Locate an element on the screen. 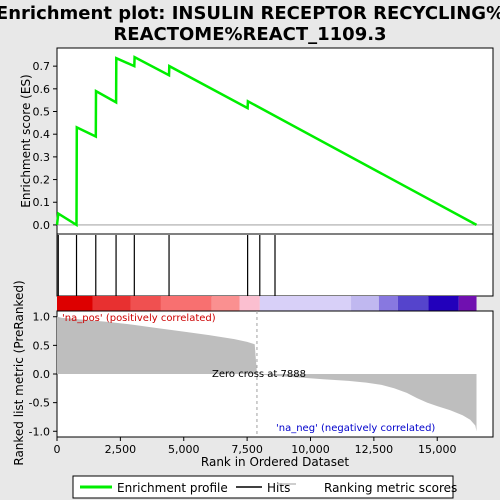 The height and width of the screenshot is (500, 500). legend-metric-label: Ranking metric scores is located at coordinates (390, 488).